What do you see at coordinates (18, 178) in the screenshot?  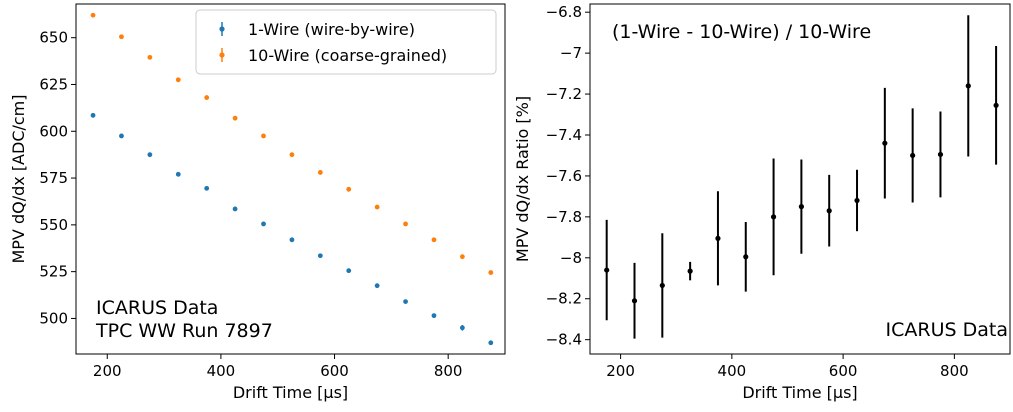 I see `y-axis-label: MPV dQ/dx [ADC/cm]` at bounding box center [18, 178].